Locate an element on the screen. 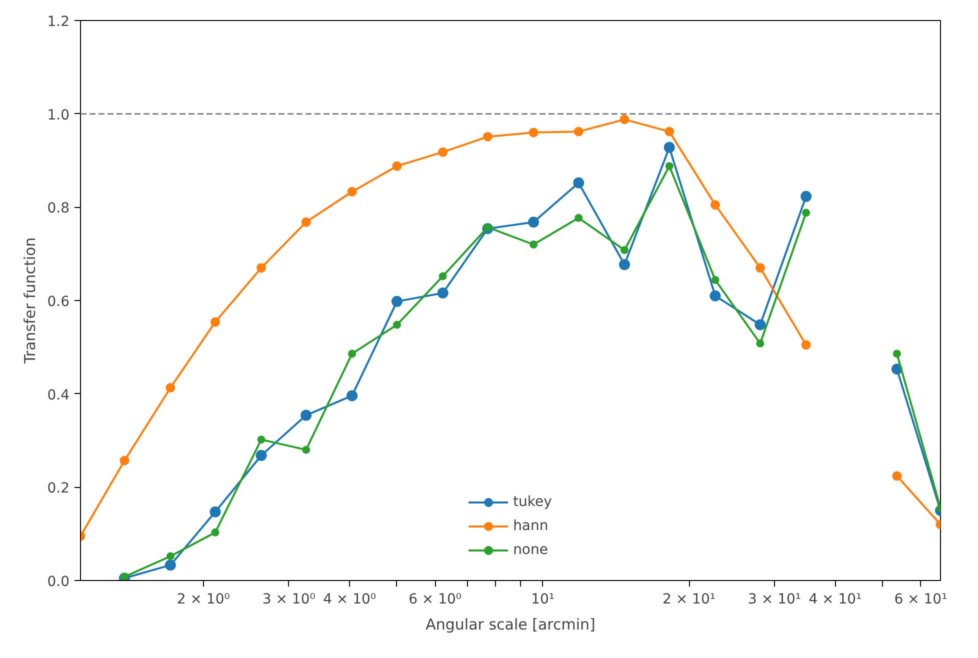 The height and width of the screenshot is (658, 978). x-tick-label: 3 × 10⁰ is located at coordinates (289, 600).